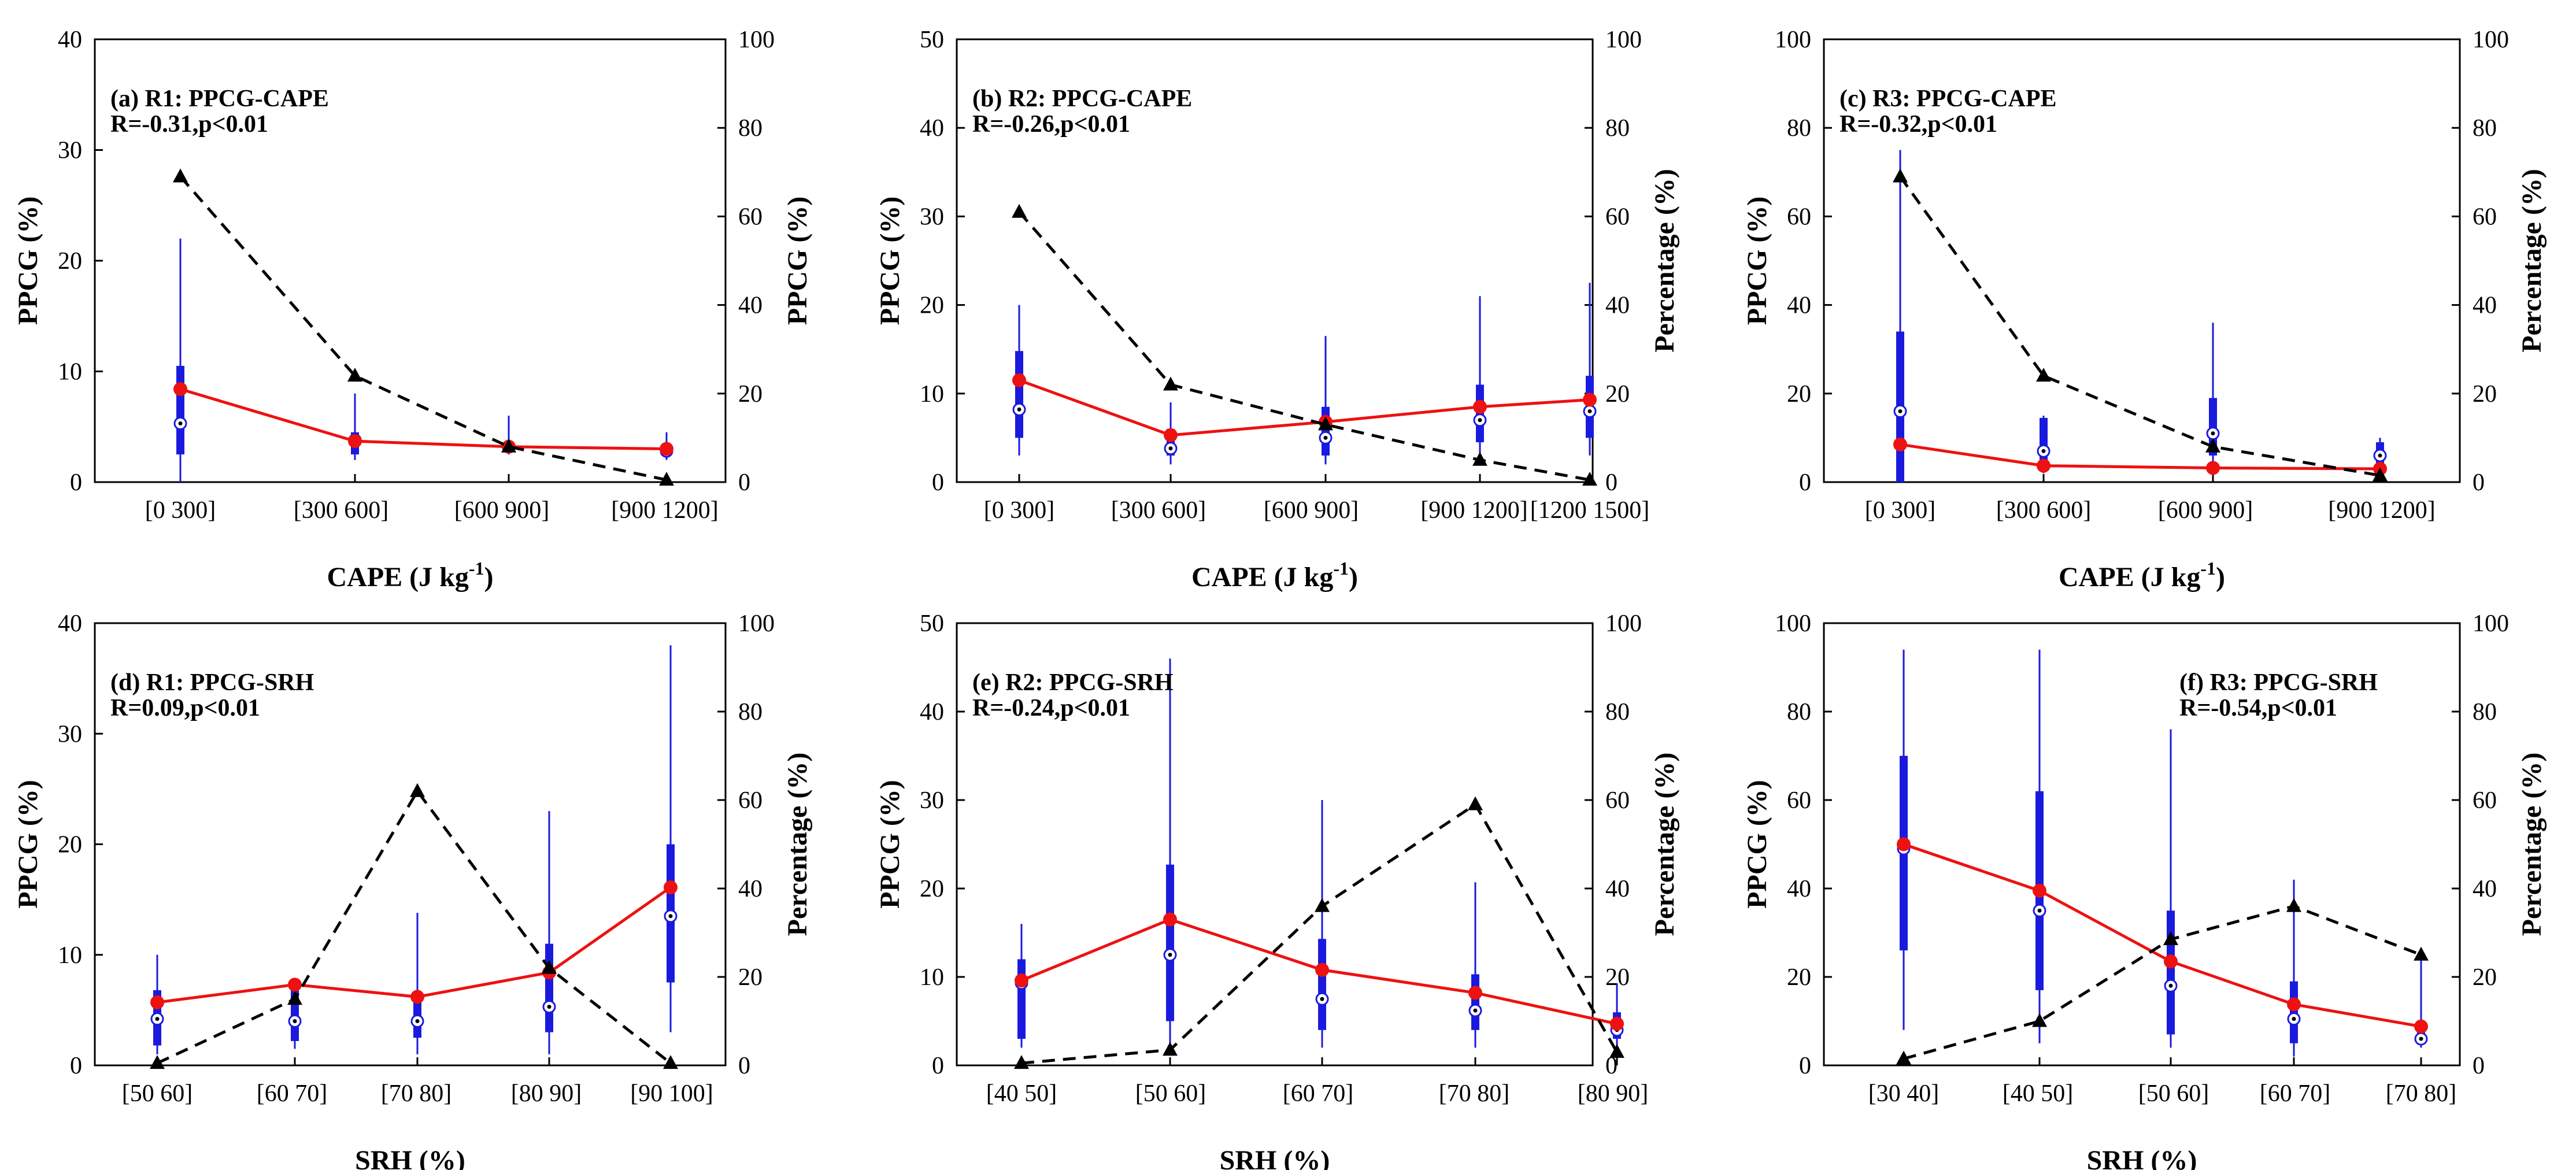 The width and height of the screenshot is (2576, 1170). I want to click on y-right-tick-label: 20, so click(1618, 394).